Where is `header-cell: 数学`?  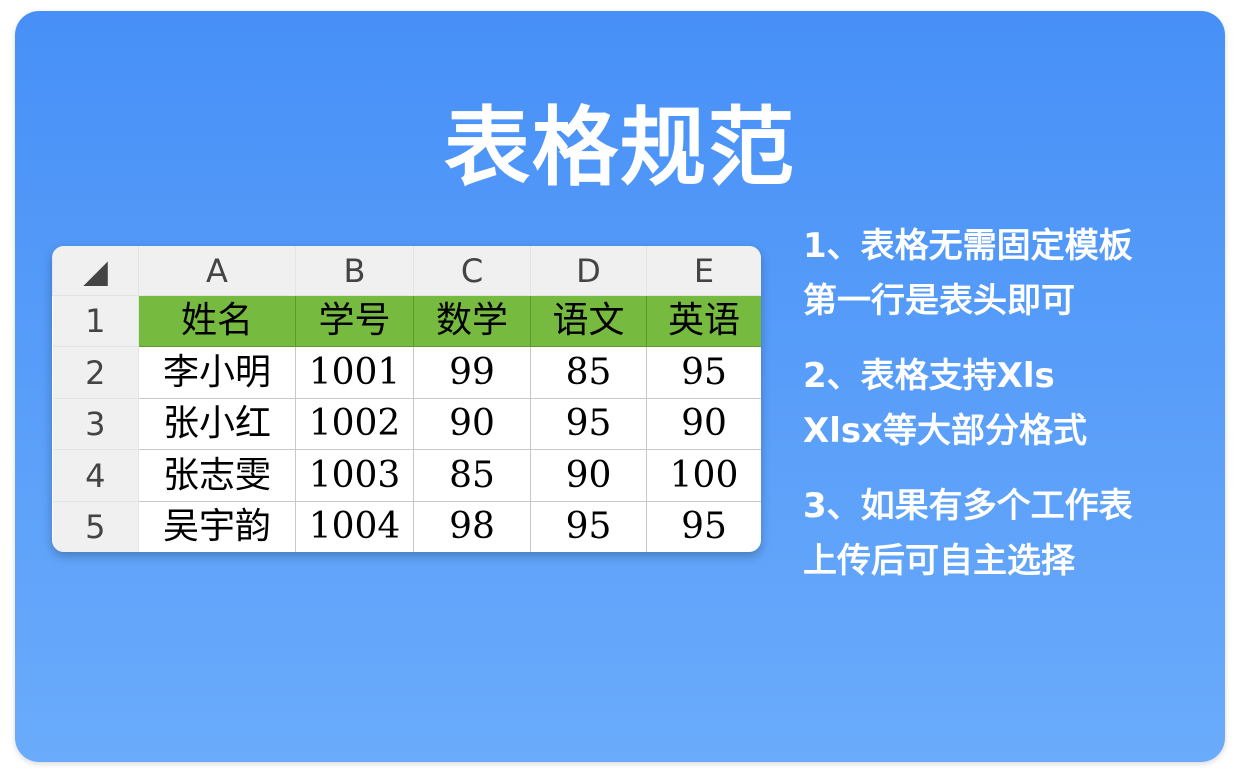 header-cell: 数学 is located at coordinates (472, 321).